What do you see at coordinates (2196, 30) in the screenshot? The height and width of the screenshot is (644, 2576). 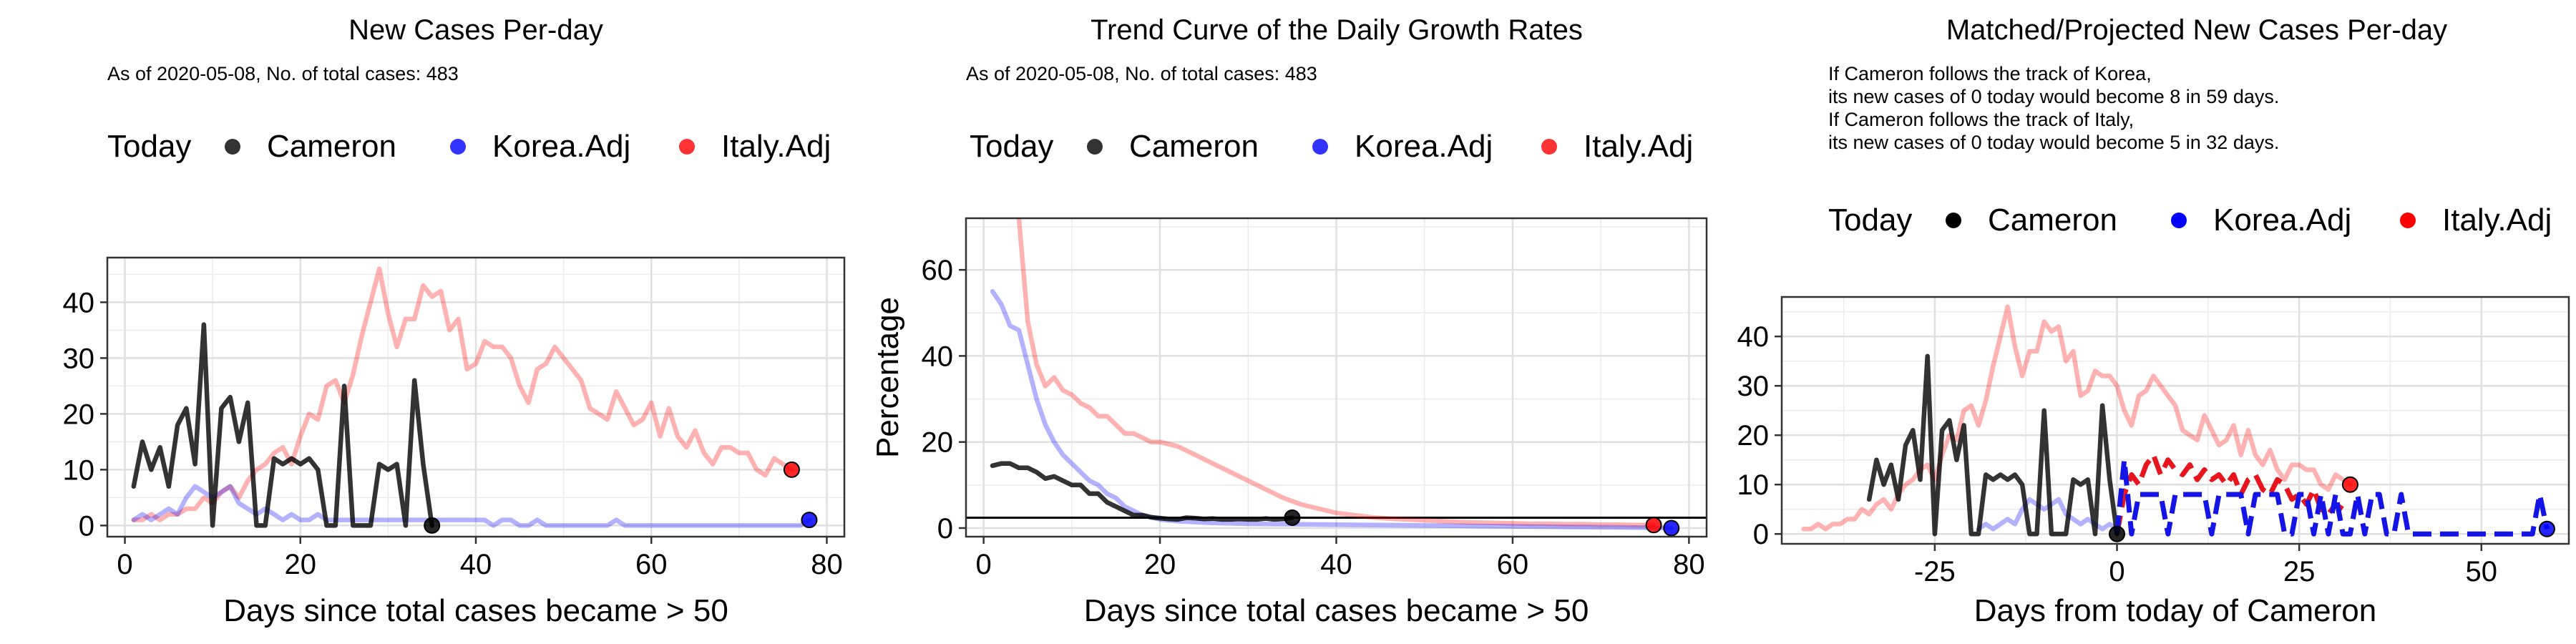 I see `chart-title: Matched/Projected New Cases Per-day` at bounding box center [2196, 30].